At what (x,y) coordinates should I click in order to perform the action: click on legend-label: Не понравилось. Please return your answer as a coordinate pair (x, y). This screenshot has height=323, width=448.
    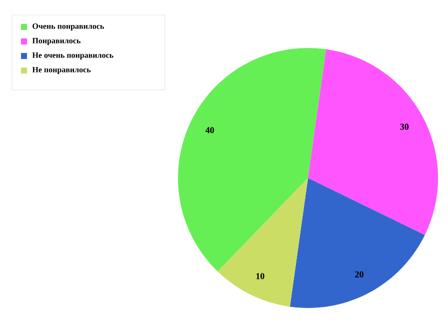
    Looking at the image, I should click on (61, 70).